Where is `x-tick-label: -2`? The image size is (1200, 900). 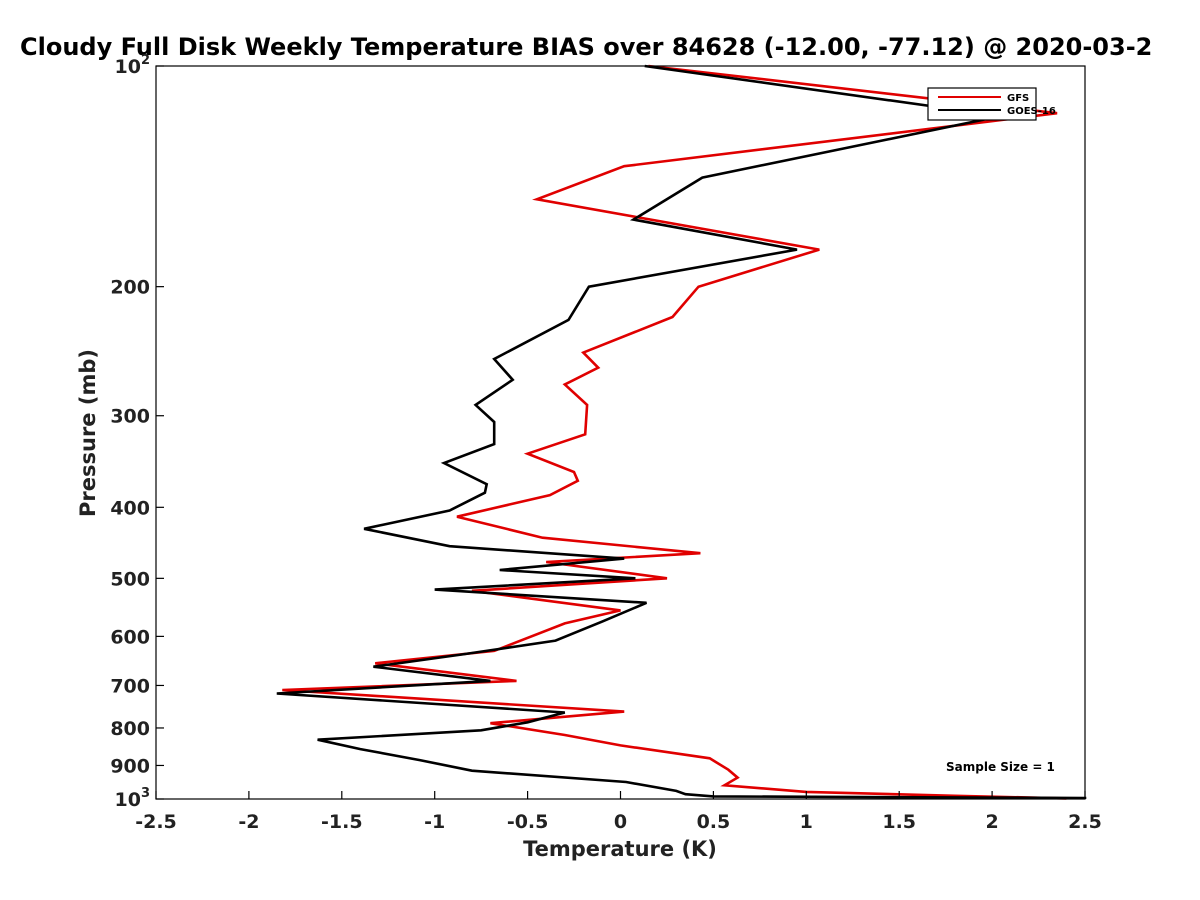 x-tick-label: -2 is located at coordinates (248, 822).